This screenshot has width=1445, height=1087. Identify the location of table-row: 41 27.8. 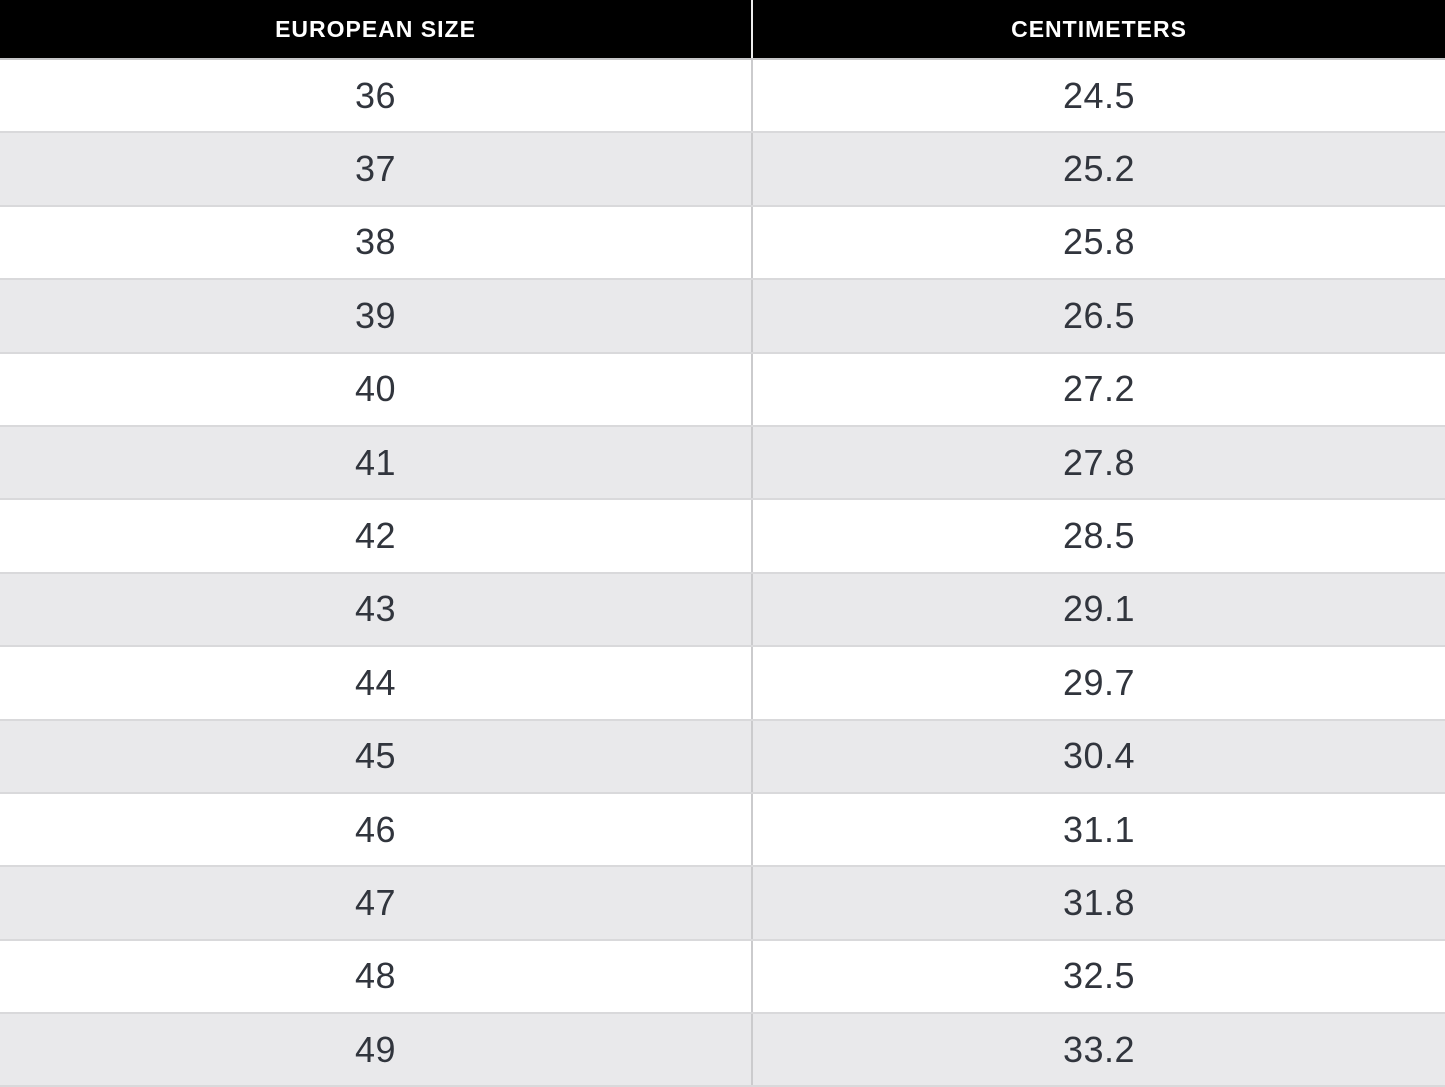
(722, 463).